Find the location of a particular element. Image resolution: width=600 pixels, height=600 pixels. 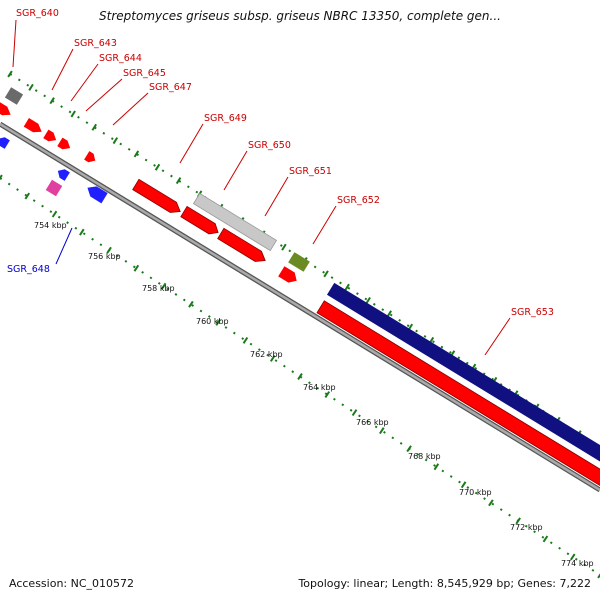

gene-label-sgr644: SGR_644 is located at coordinates (120, 58).